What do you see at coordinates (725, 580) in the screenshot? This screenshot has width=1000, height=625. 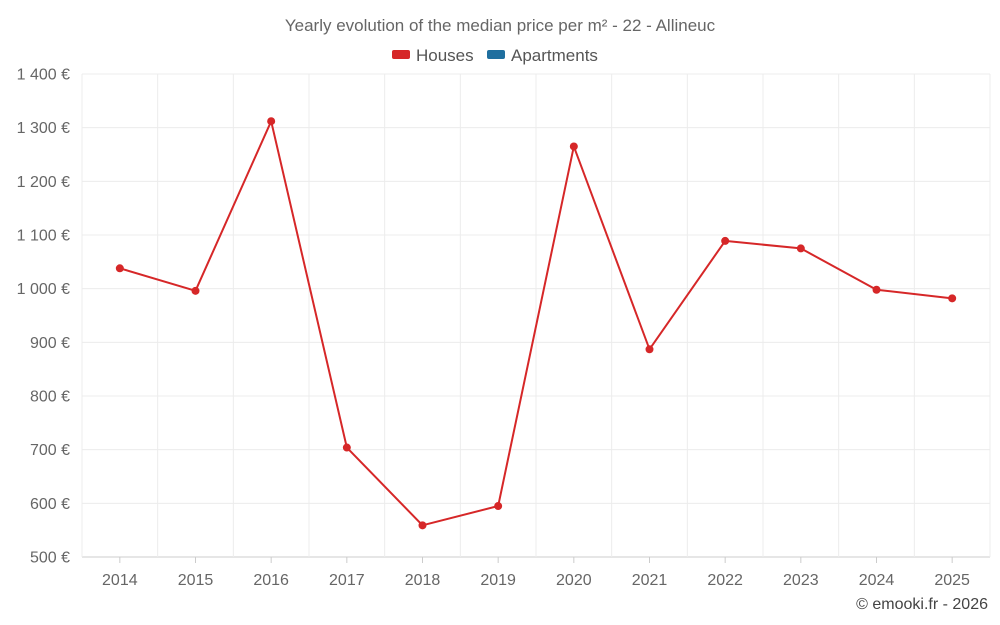 I see `x-tick-label: 2022` at bounding box center [725, 580].